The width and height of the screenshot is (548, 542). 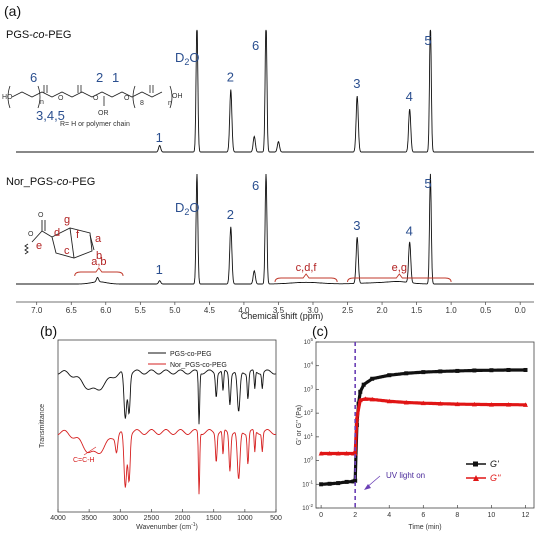 What do you see at coordinates (452, 310) in the screenshot?
I see `nmr-tick-label: 1.0` at bounding box center [452, 310].